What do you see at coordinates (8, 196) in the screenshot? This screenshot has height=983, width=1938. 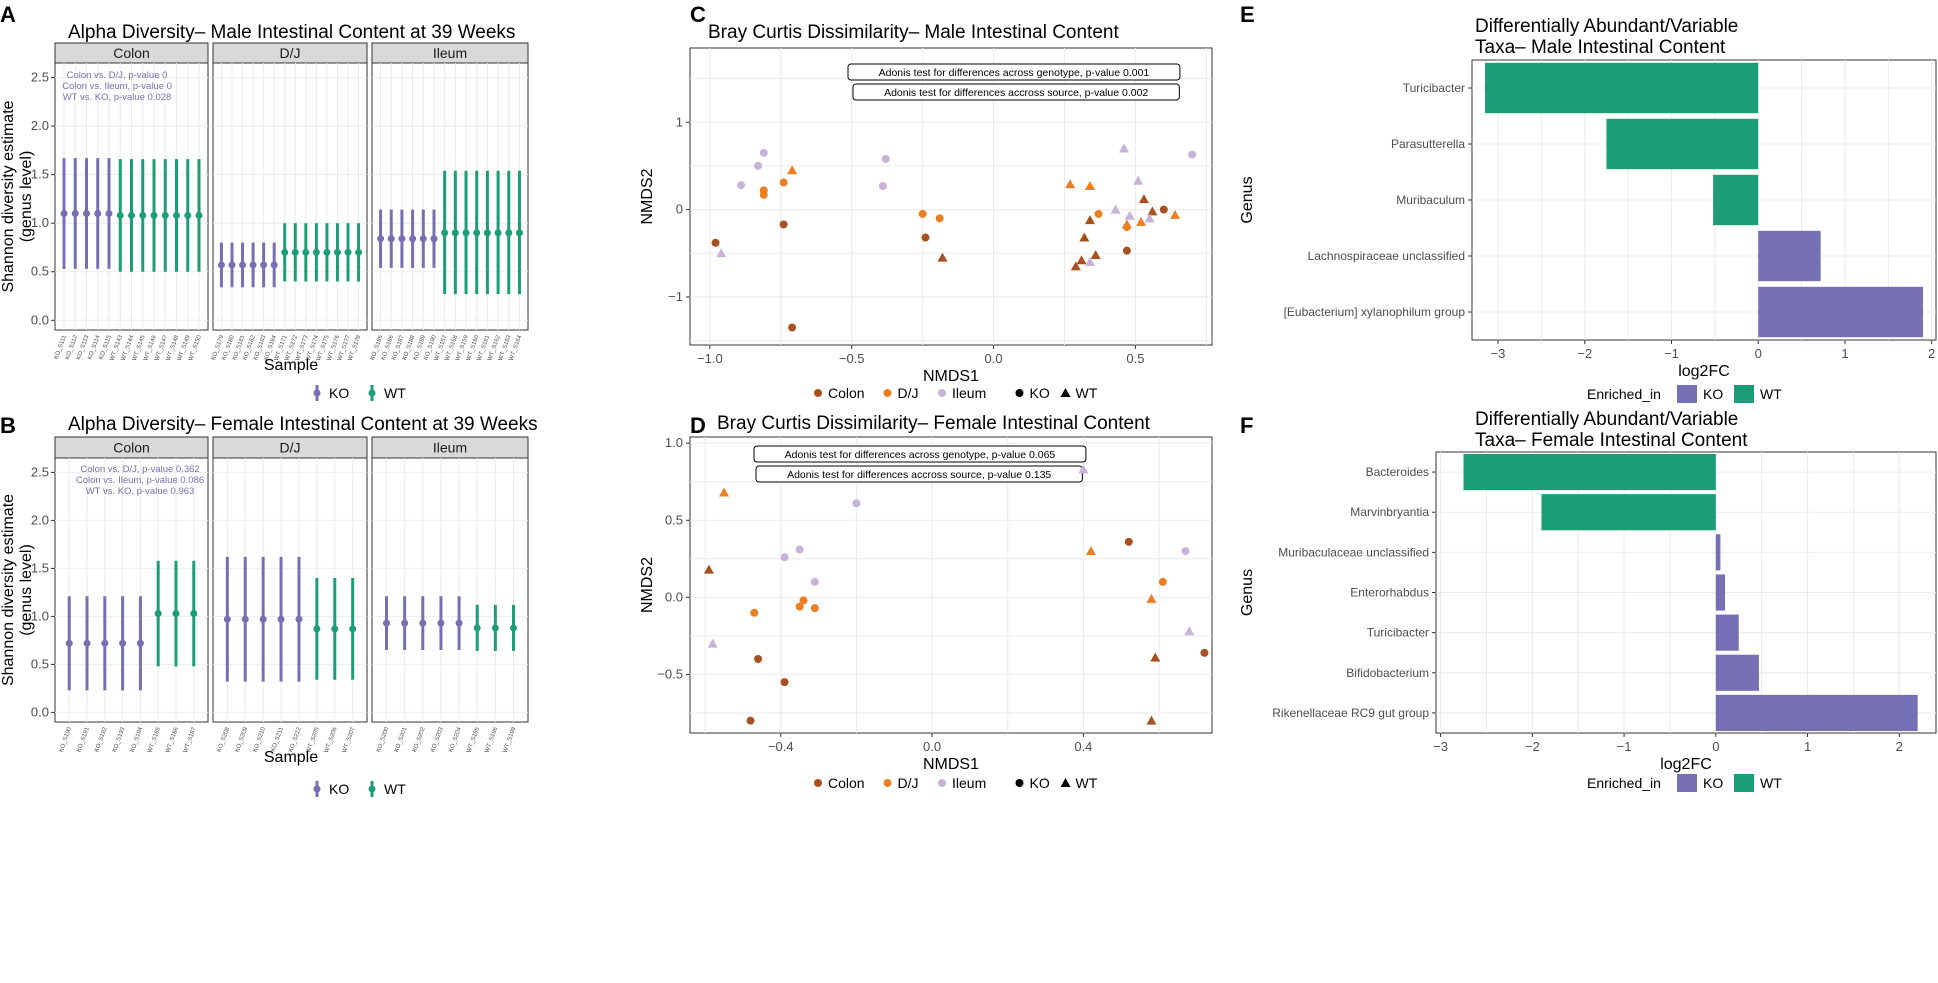 I see `y-axis-label: Shannon diversity estimate` at bounding box center [8, 196].